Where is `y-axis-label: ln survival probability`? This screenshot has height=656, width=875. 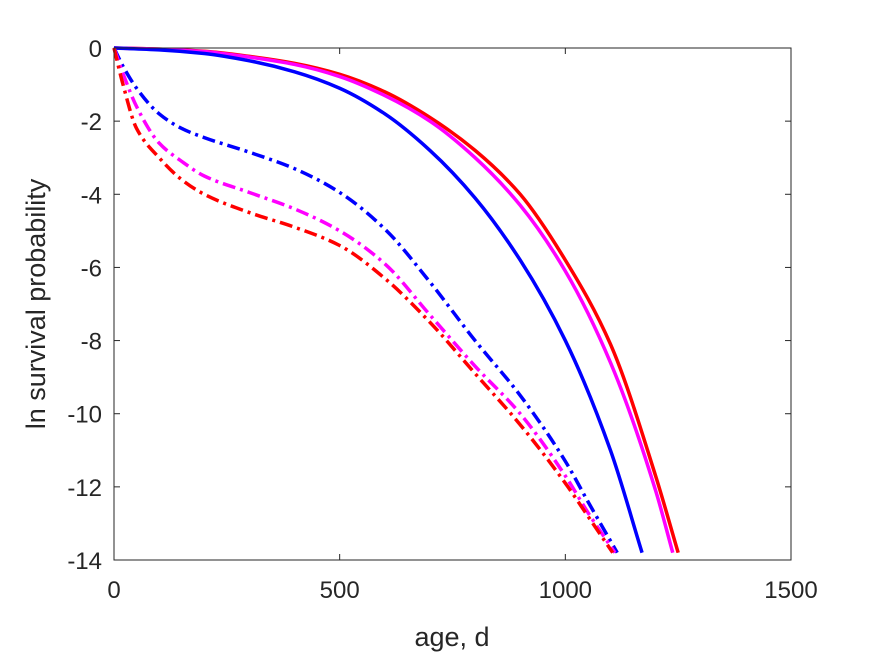
y-axis-label: ln survival probability is located at coordinates (36, 303).